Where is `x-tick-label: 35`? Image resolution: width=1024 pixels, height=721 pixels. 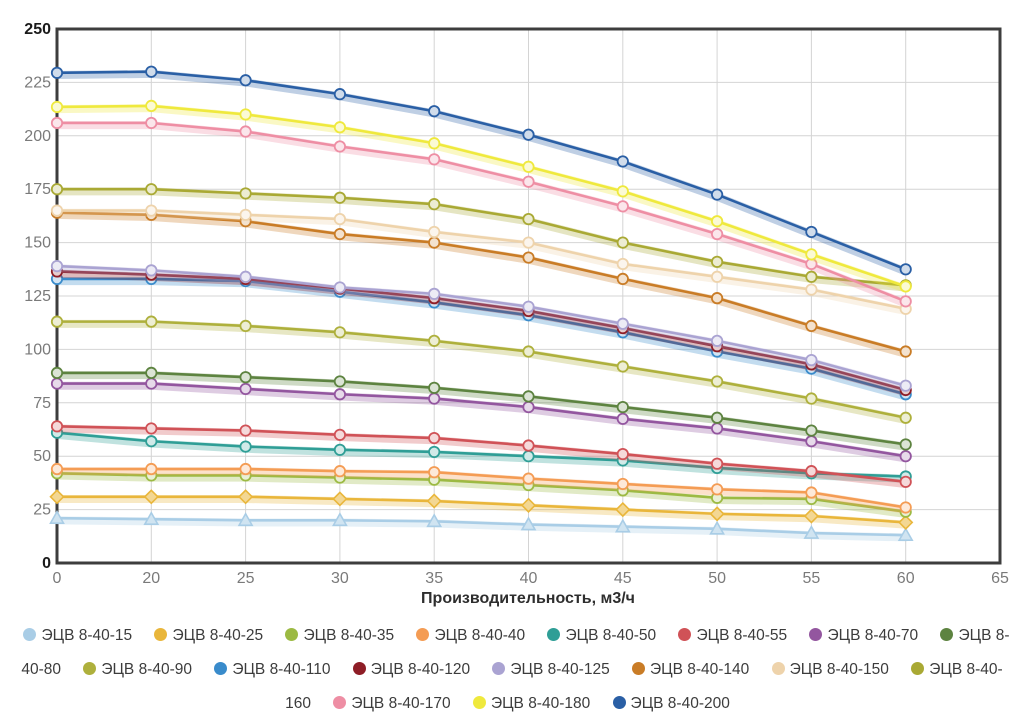
x-tick-label: 35 is located at coordinates (434, 578).